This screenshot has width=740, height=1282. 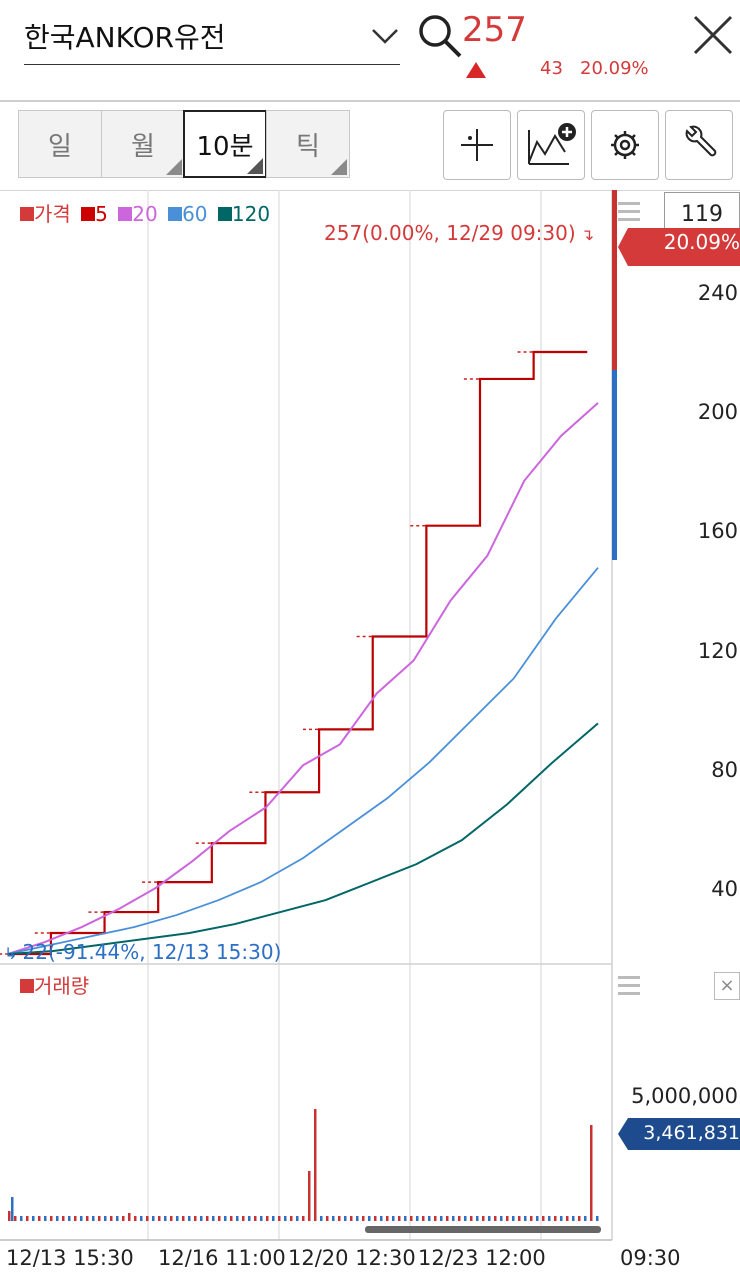 What do you see at coordinates (143, 952) in the screenshot?
I see `min-price-annotation: ↳ 22(-91.44%, 12/13 15:30)` at bounding box center [143, 952].